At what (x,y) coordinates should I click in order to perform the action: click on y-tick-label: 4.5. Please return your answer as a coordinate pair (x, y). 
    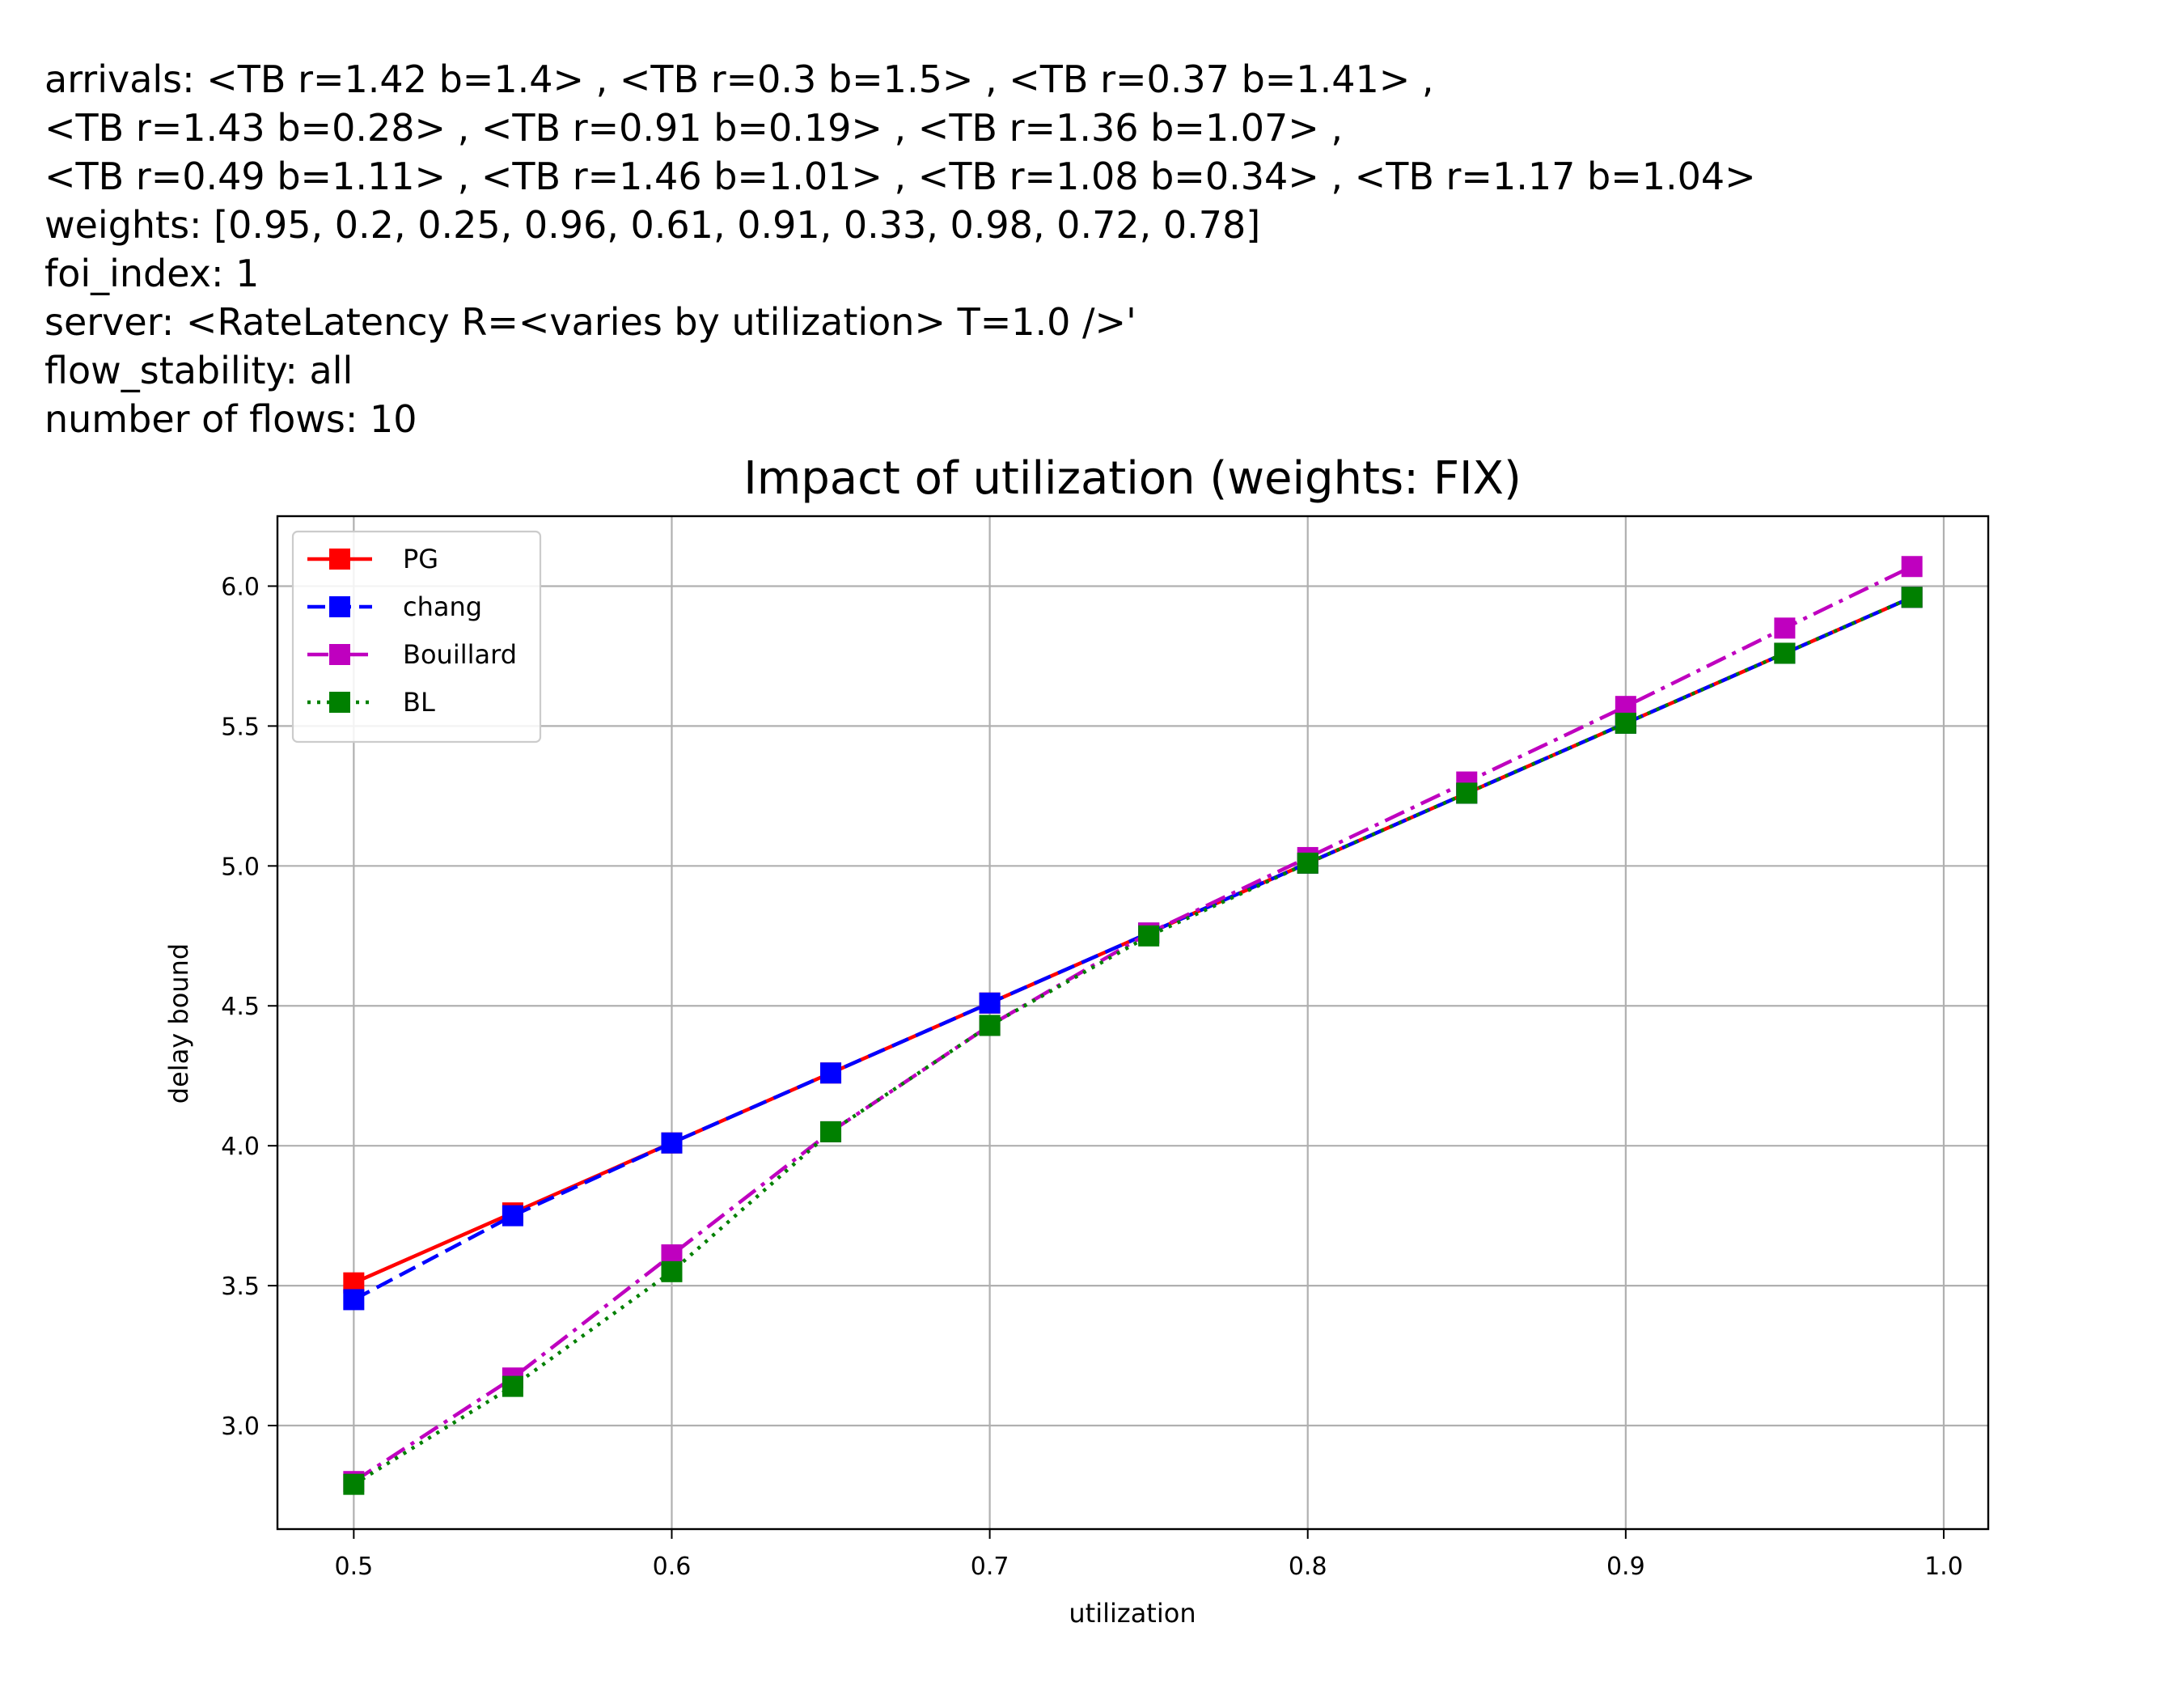
    Looking at the image, I should click on (240, 1007).